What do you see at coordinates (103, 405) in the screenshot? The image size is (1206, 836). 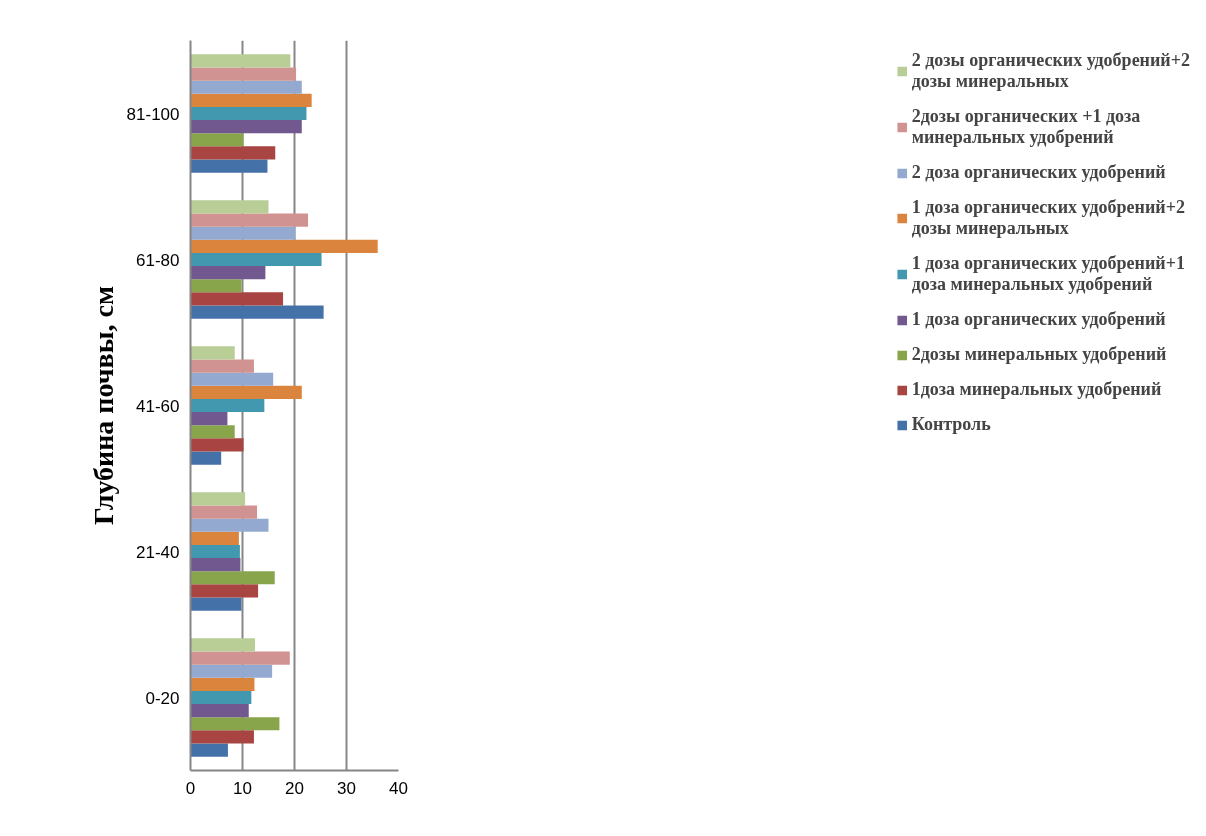 I see `y-axis-title: Глубина почвы, см` at bounding box center [103, 405].